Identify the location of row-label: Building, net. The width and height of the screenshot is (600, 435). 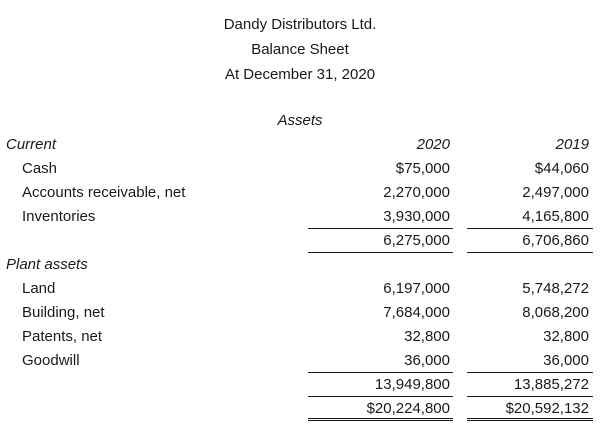
(63, 312).